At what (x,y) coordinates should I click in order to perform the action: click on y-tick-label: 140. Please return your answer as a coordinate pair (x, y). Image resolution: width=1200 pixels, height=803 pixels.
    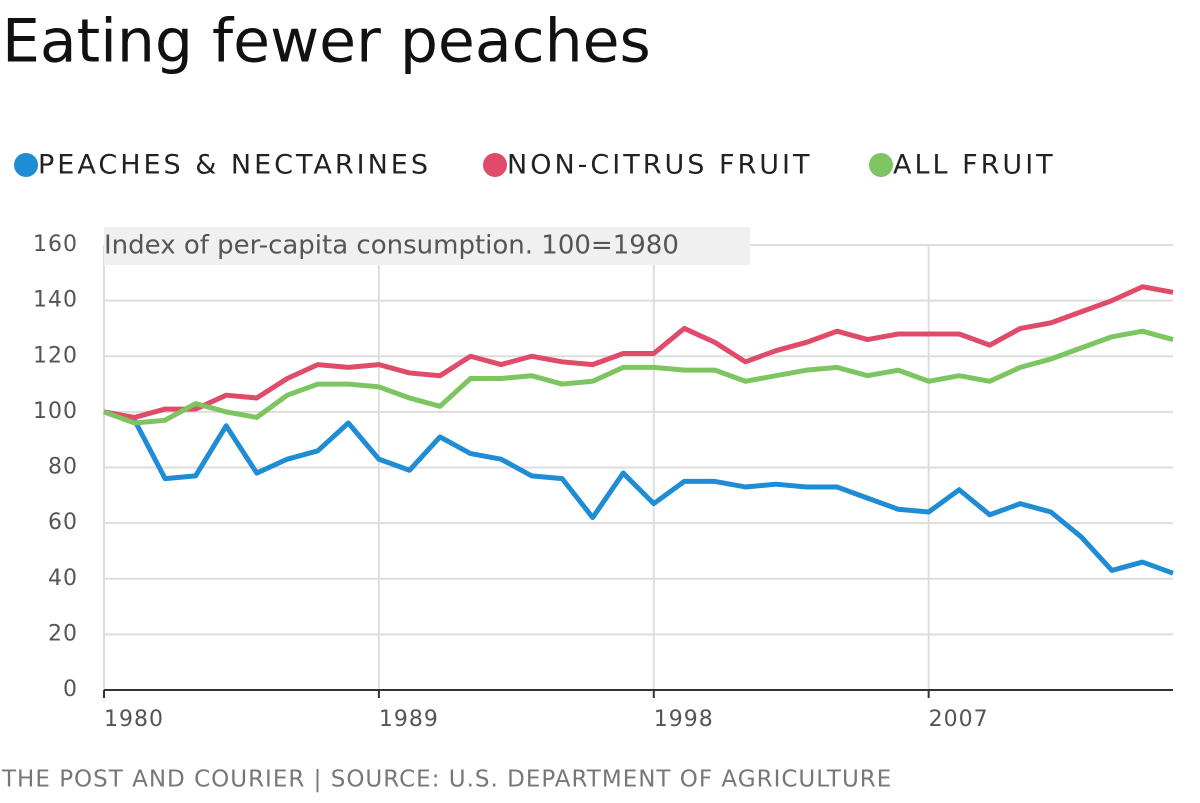
    Looking at the image, I should click on (55, 300).